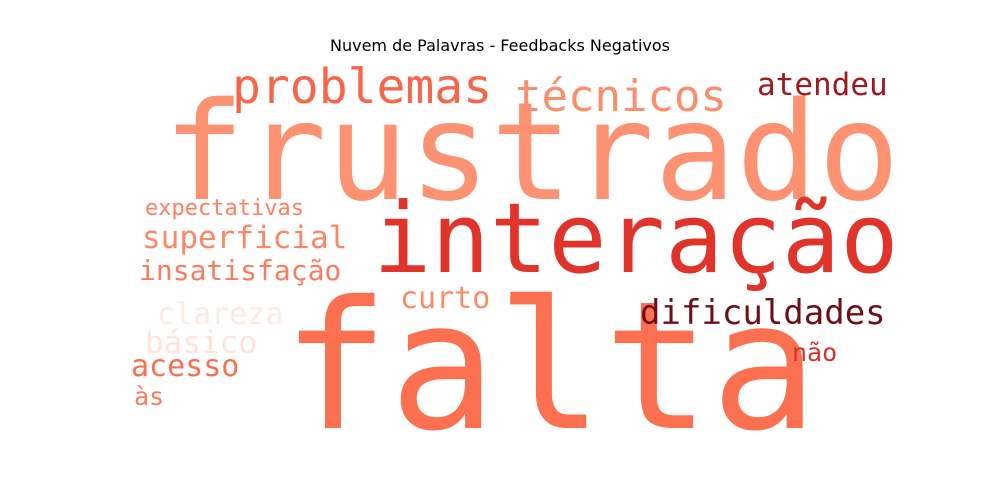 This screenshot has height=500, width=1000. What do you see at coordinates (362, 87) in the screenshot?
I see `word-problemas: problemas` at bounding box center [362, 87].